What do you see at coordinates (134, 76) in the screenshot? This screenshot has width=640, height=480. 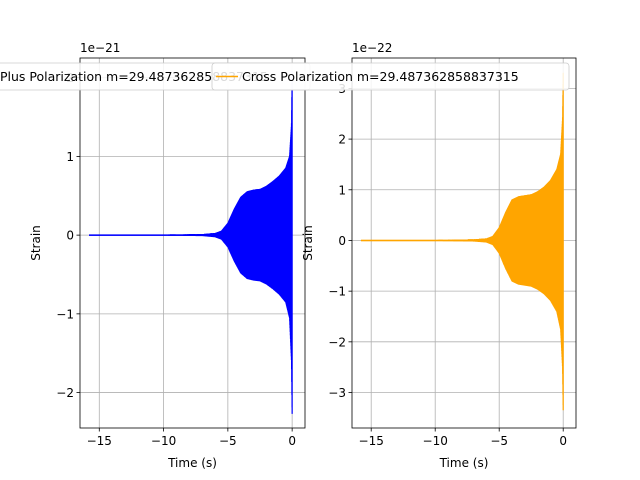 I see `legend-entry-plus: Plus Polarization m=29.487362858837315` at bounding box center [134, 76].